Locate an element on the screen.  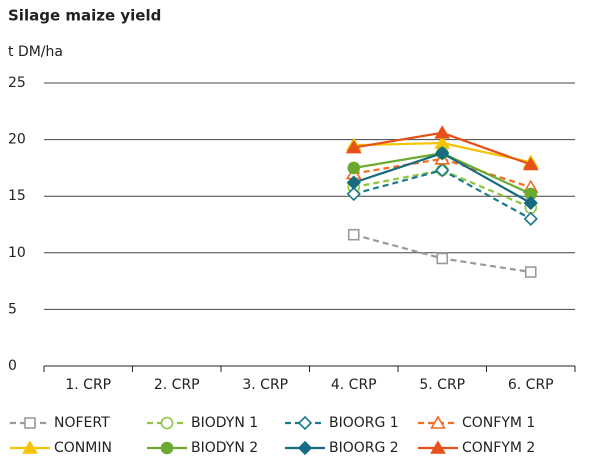
x-tick-label: 3. CRP is located at coordinates (265, 385).